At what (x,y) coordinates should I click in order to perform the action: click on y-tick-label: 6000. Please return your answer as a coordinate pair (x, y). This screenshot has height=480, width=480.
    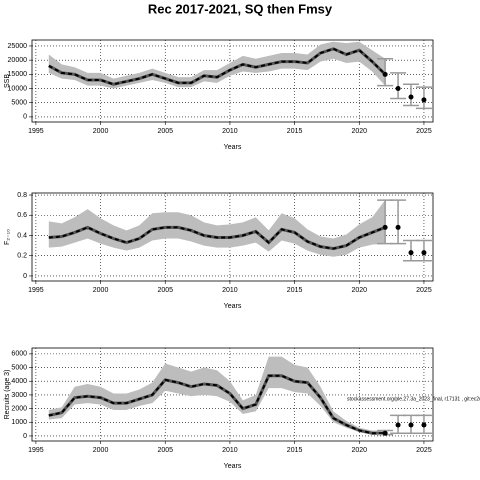
    Looking at the image, I should click on (19, 354).